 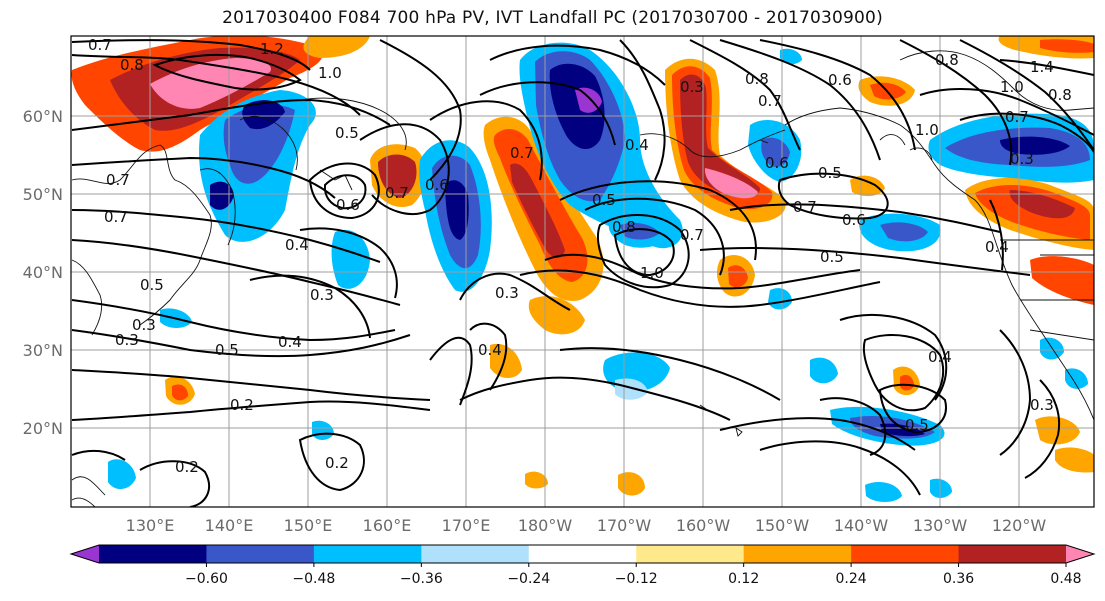 What do you see at coordinates (85, 554) in the screenshot?
I see `colorbar-extend-low` at bounding box center [85, 554].